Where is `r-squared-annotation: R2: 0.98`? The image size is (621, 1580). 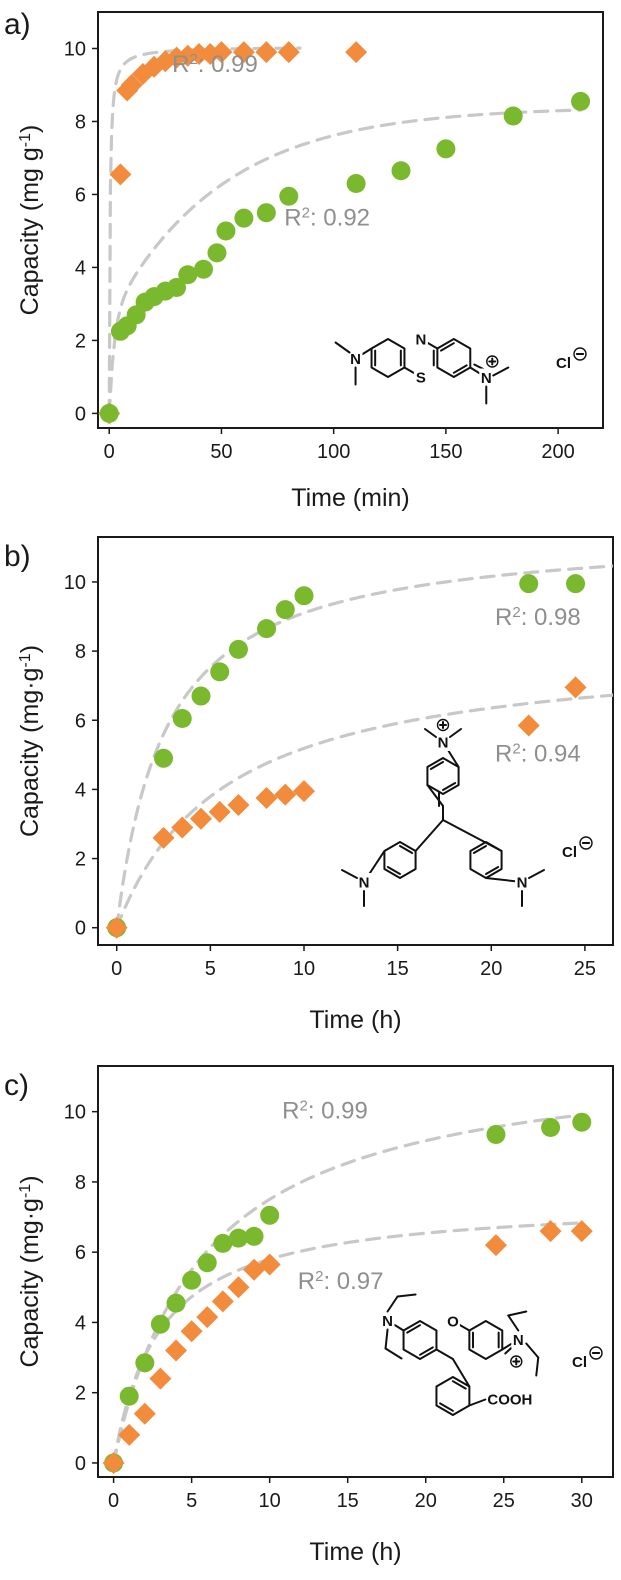 r-squared-annotation: R2: 0.98 is located at coordinates (538, 618).